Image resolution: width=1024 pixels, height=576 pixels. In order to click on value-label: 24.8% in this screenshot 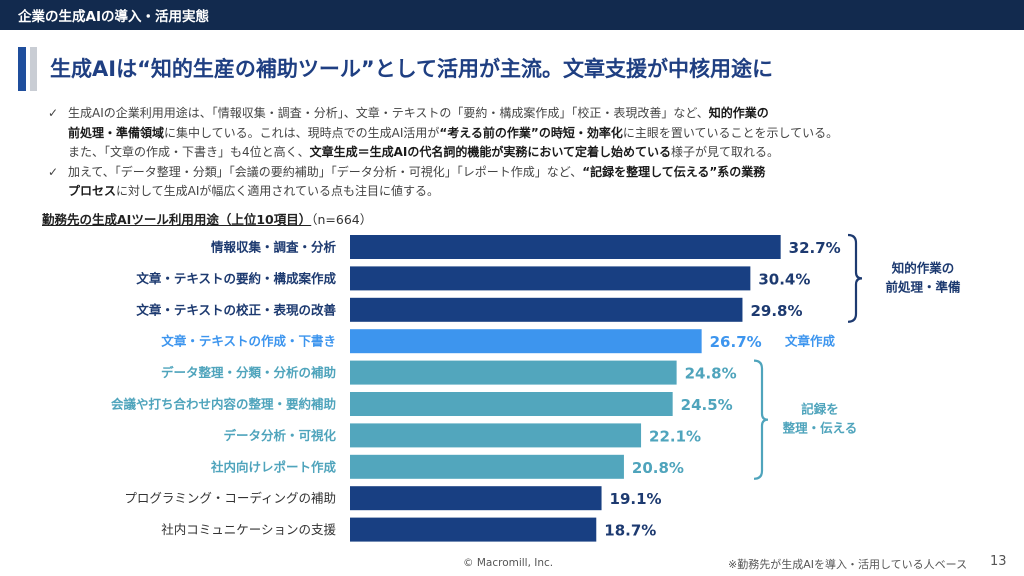, I will do `click(711, 374)`.